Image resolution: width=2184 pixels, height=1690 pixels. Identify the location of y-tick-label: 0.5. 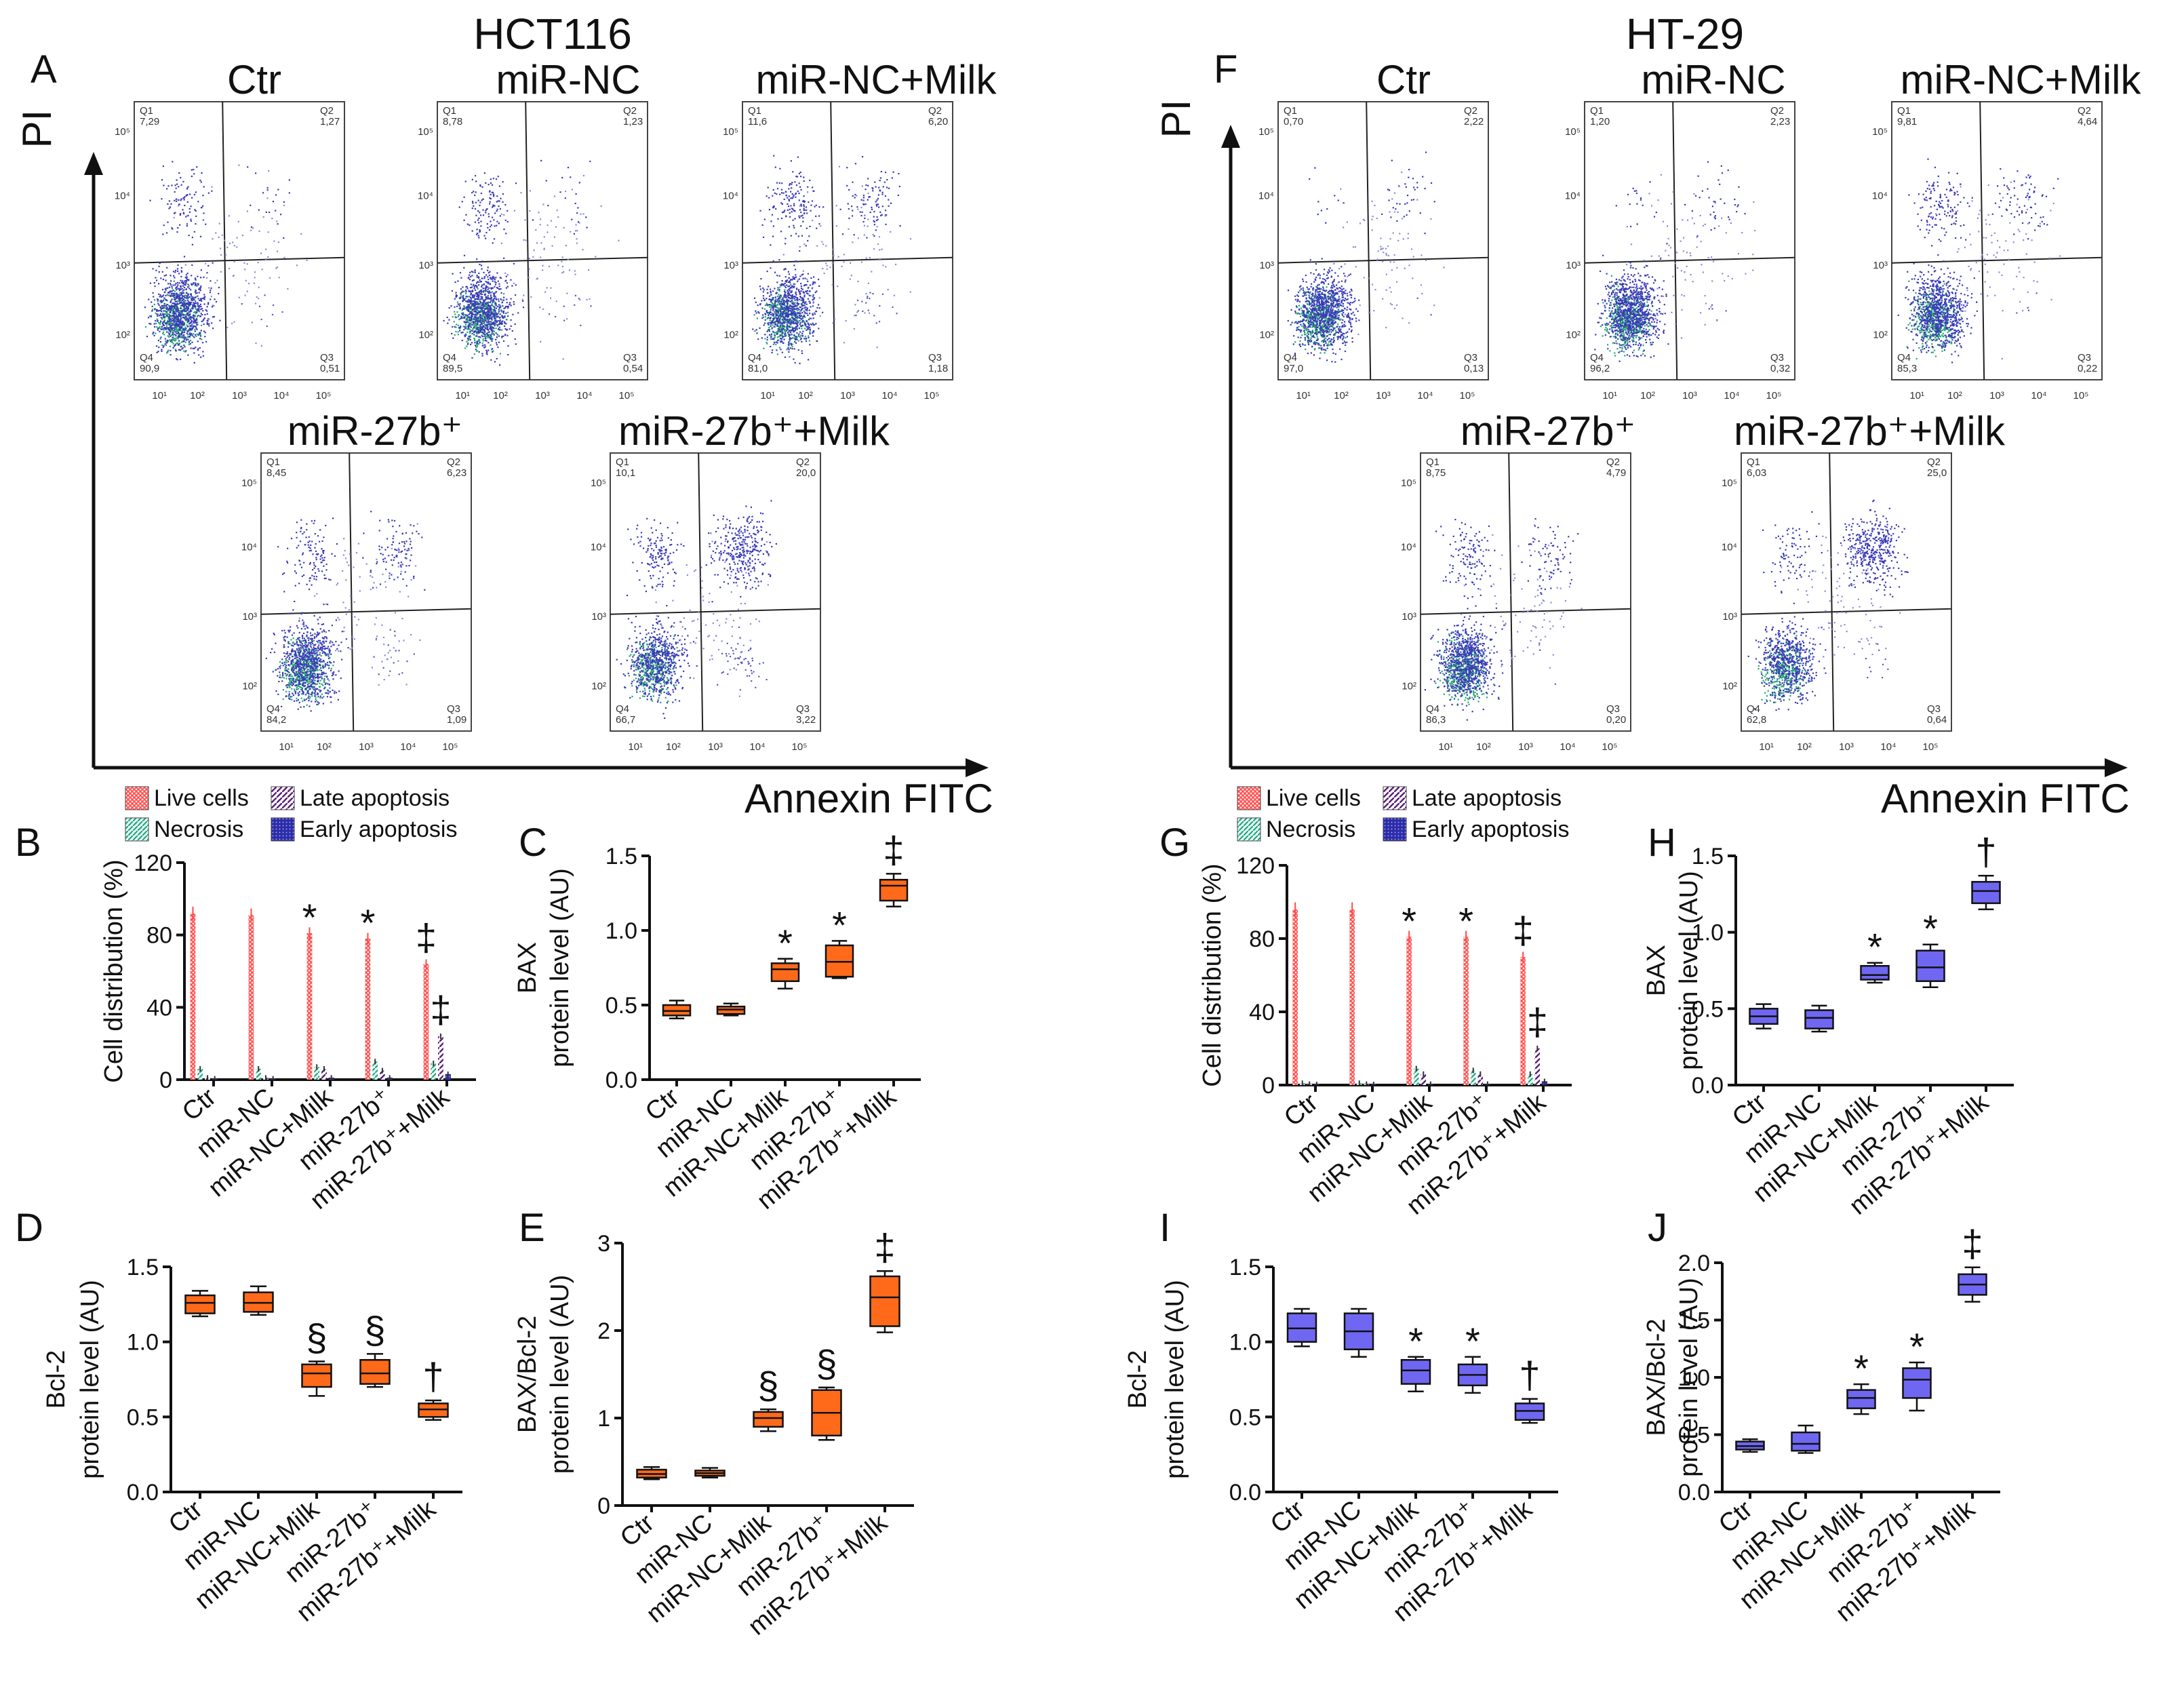
(143, 1417).